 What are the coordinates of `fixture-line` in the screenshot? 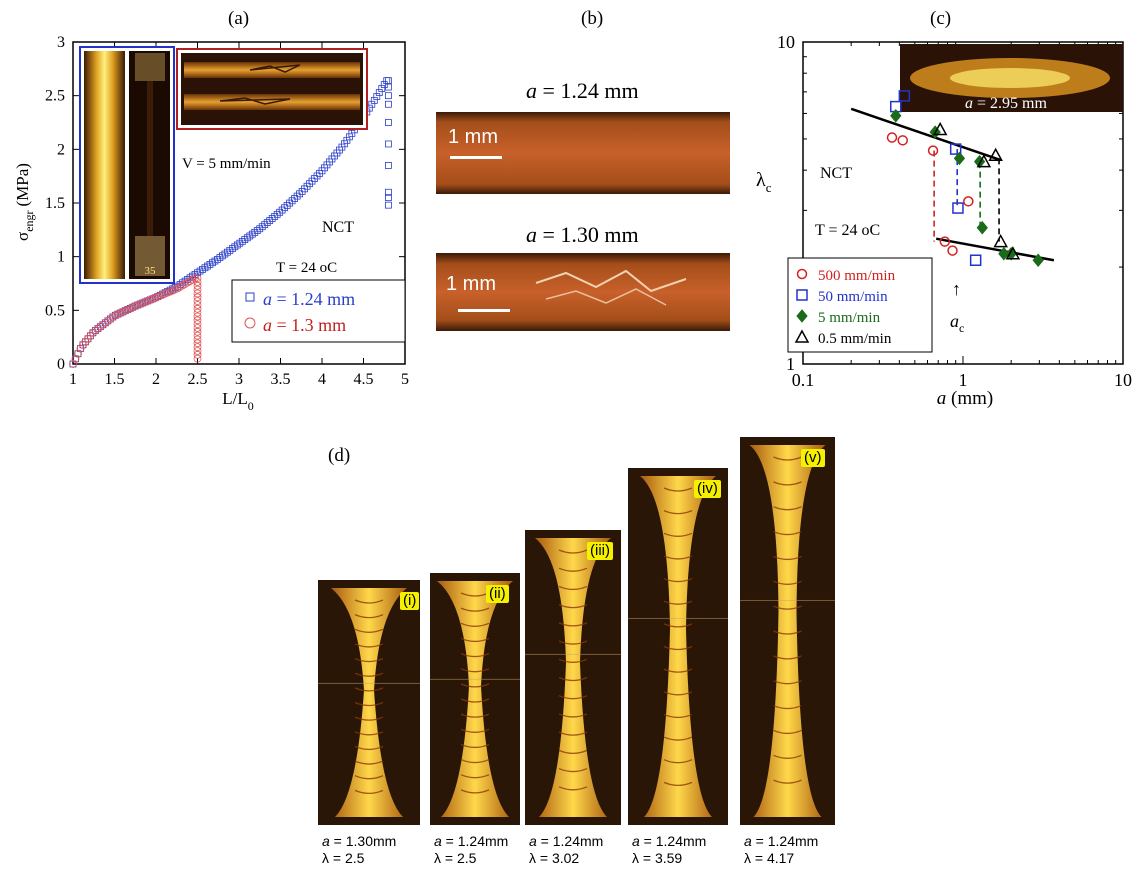 It's located at (573, 654).